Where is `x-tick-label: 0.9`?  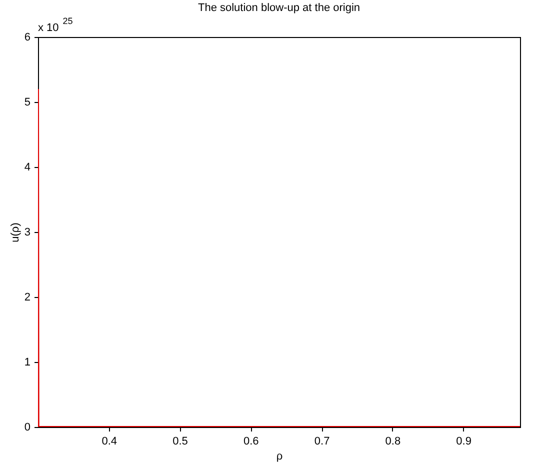 x-tick-label: 0.9 is located at coordinates (464, 442).